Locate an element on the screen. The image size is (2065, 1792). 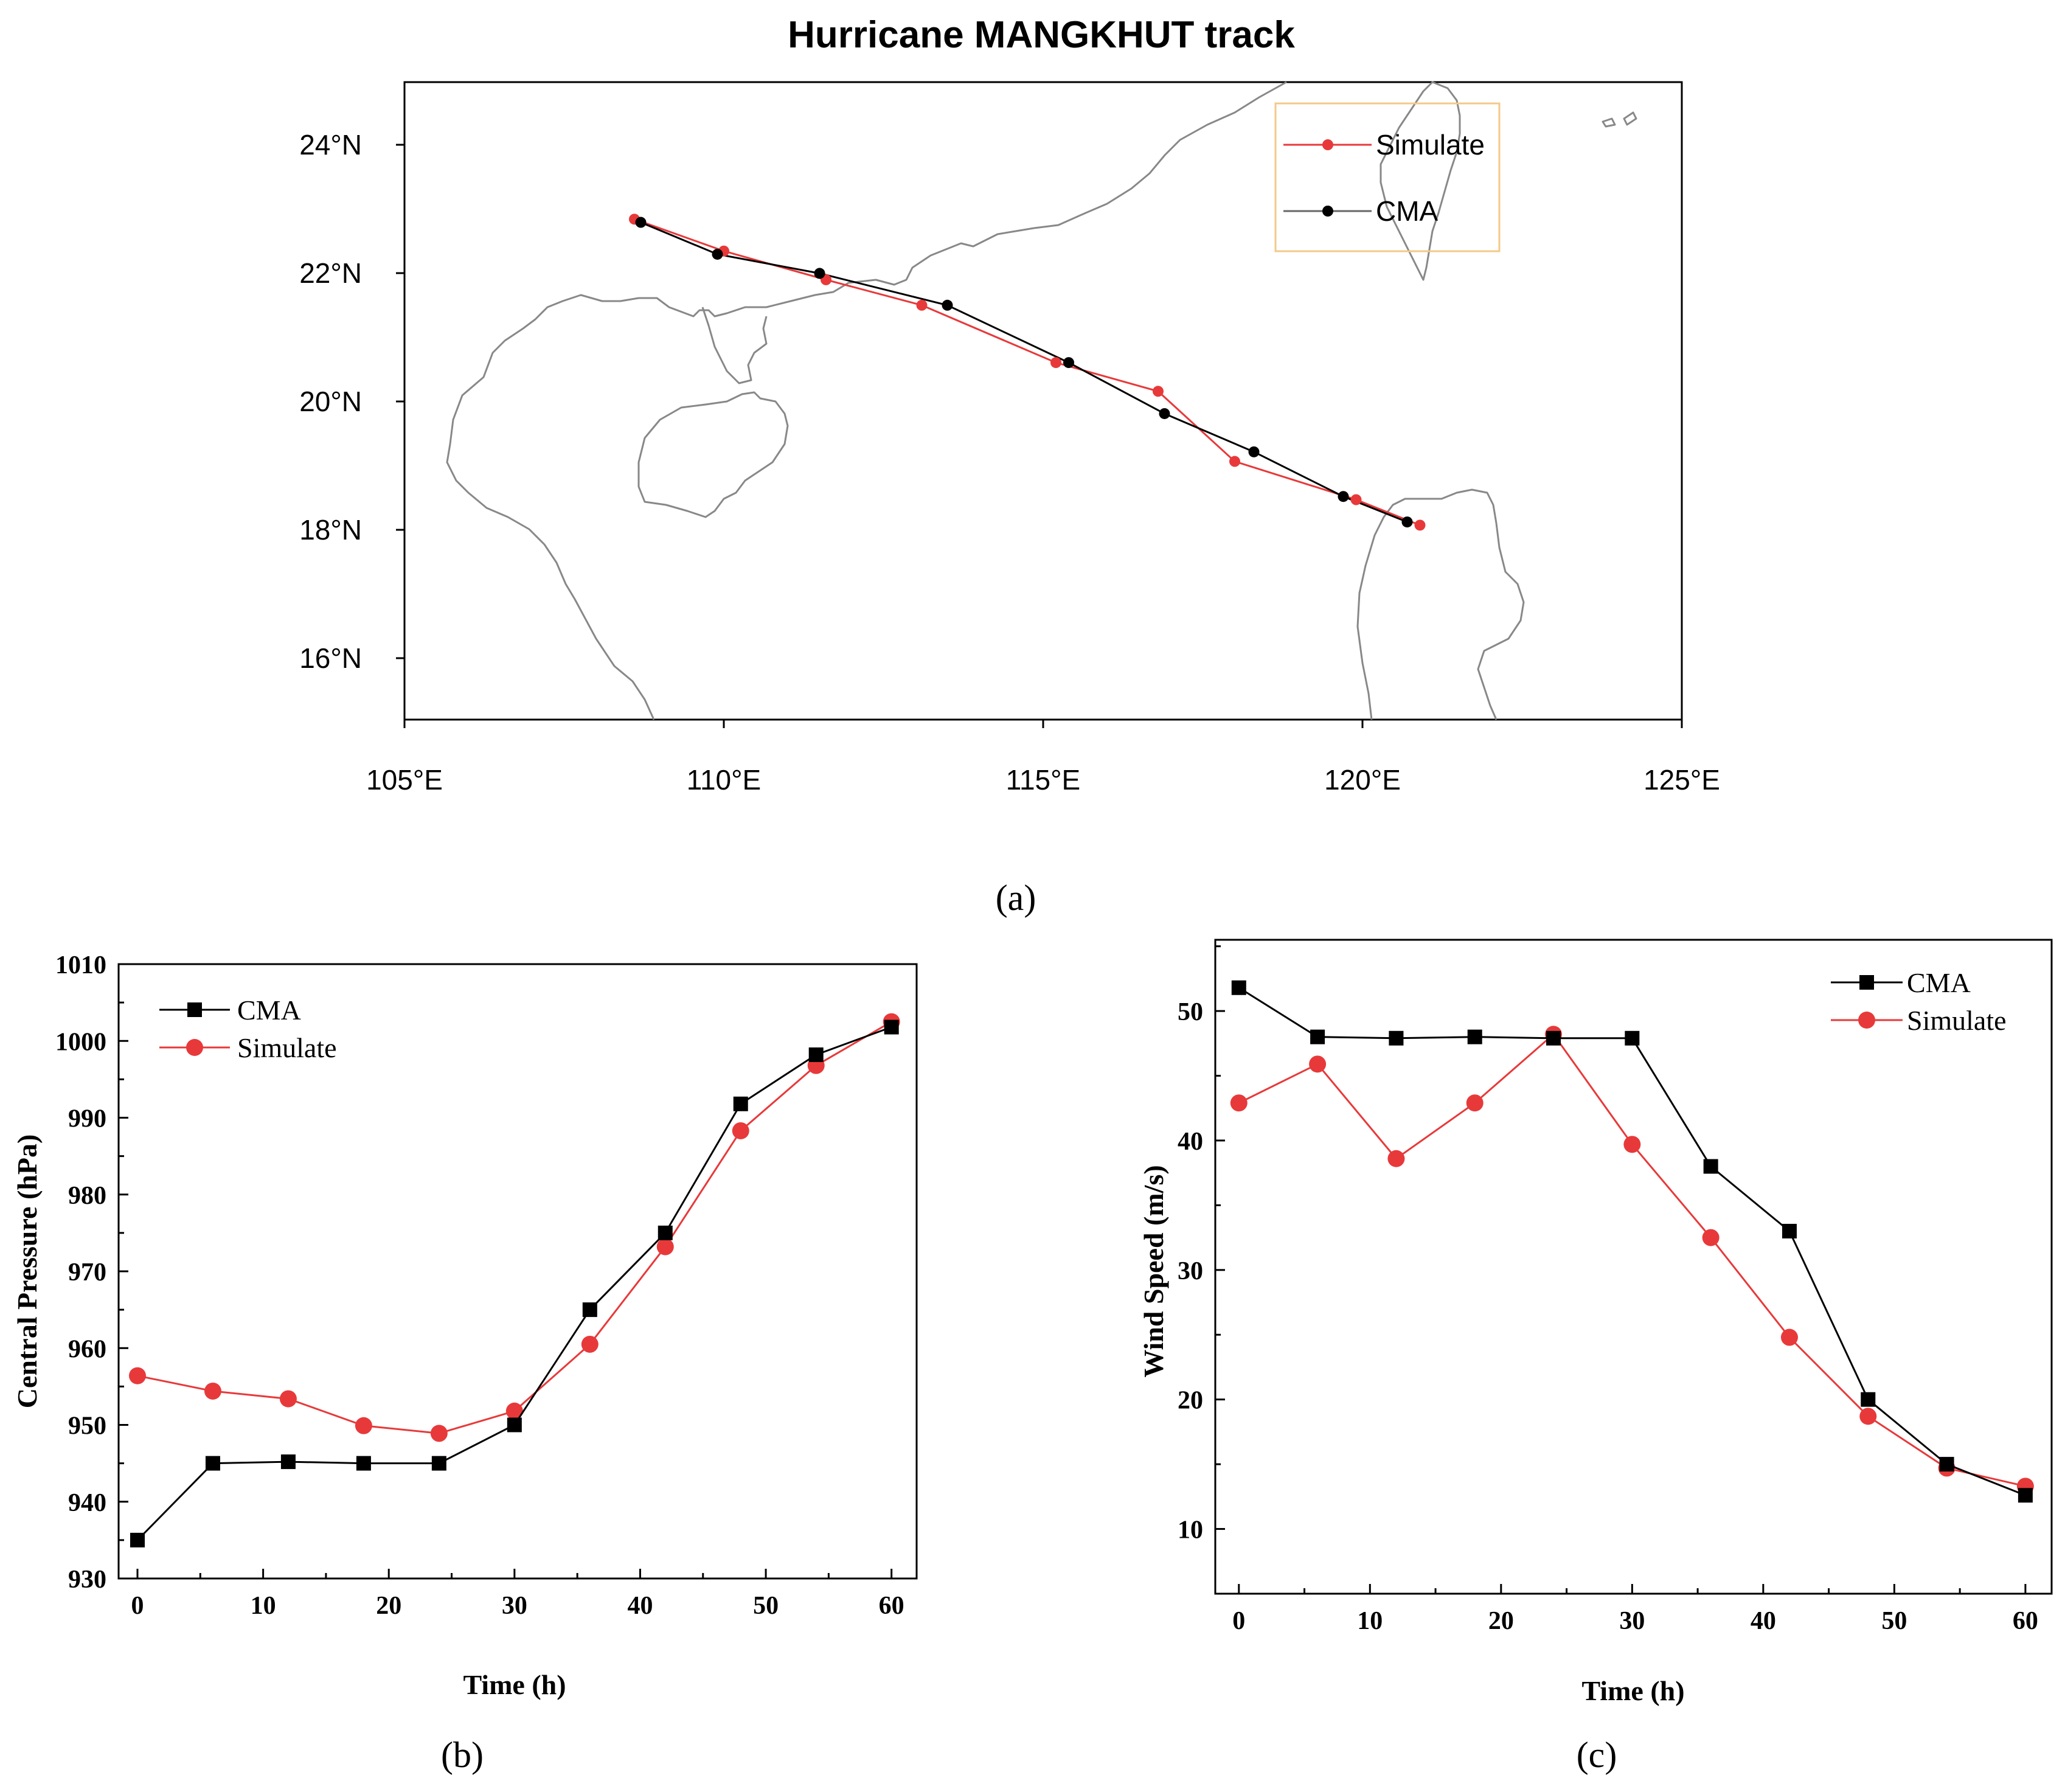
y-tick-label: 1000 is located at coordinates (80, 1042).